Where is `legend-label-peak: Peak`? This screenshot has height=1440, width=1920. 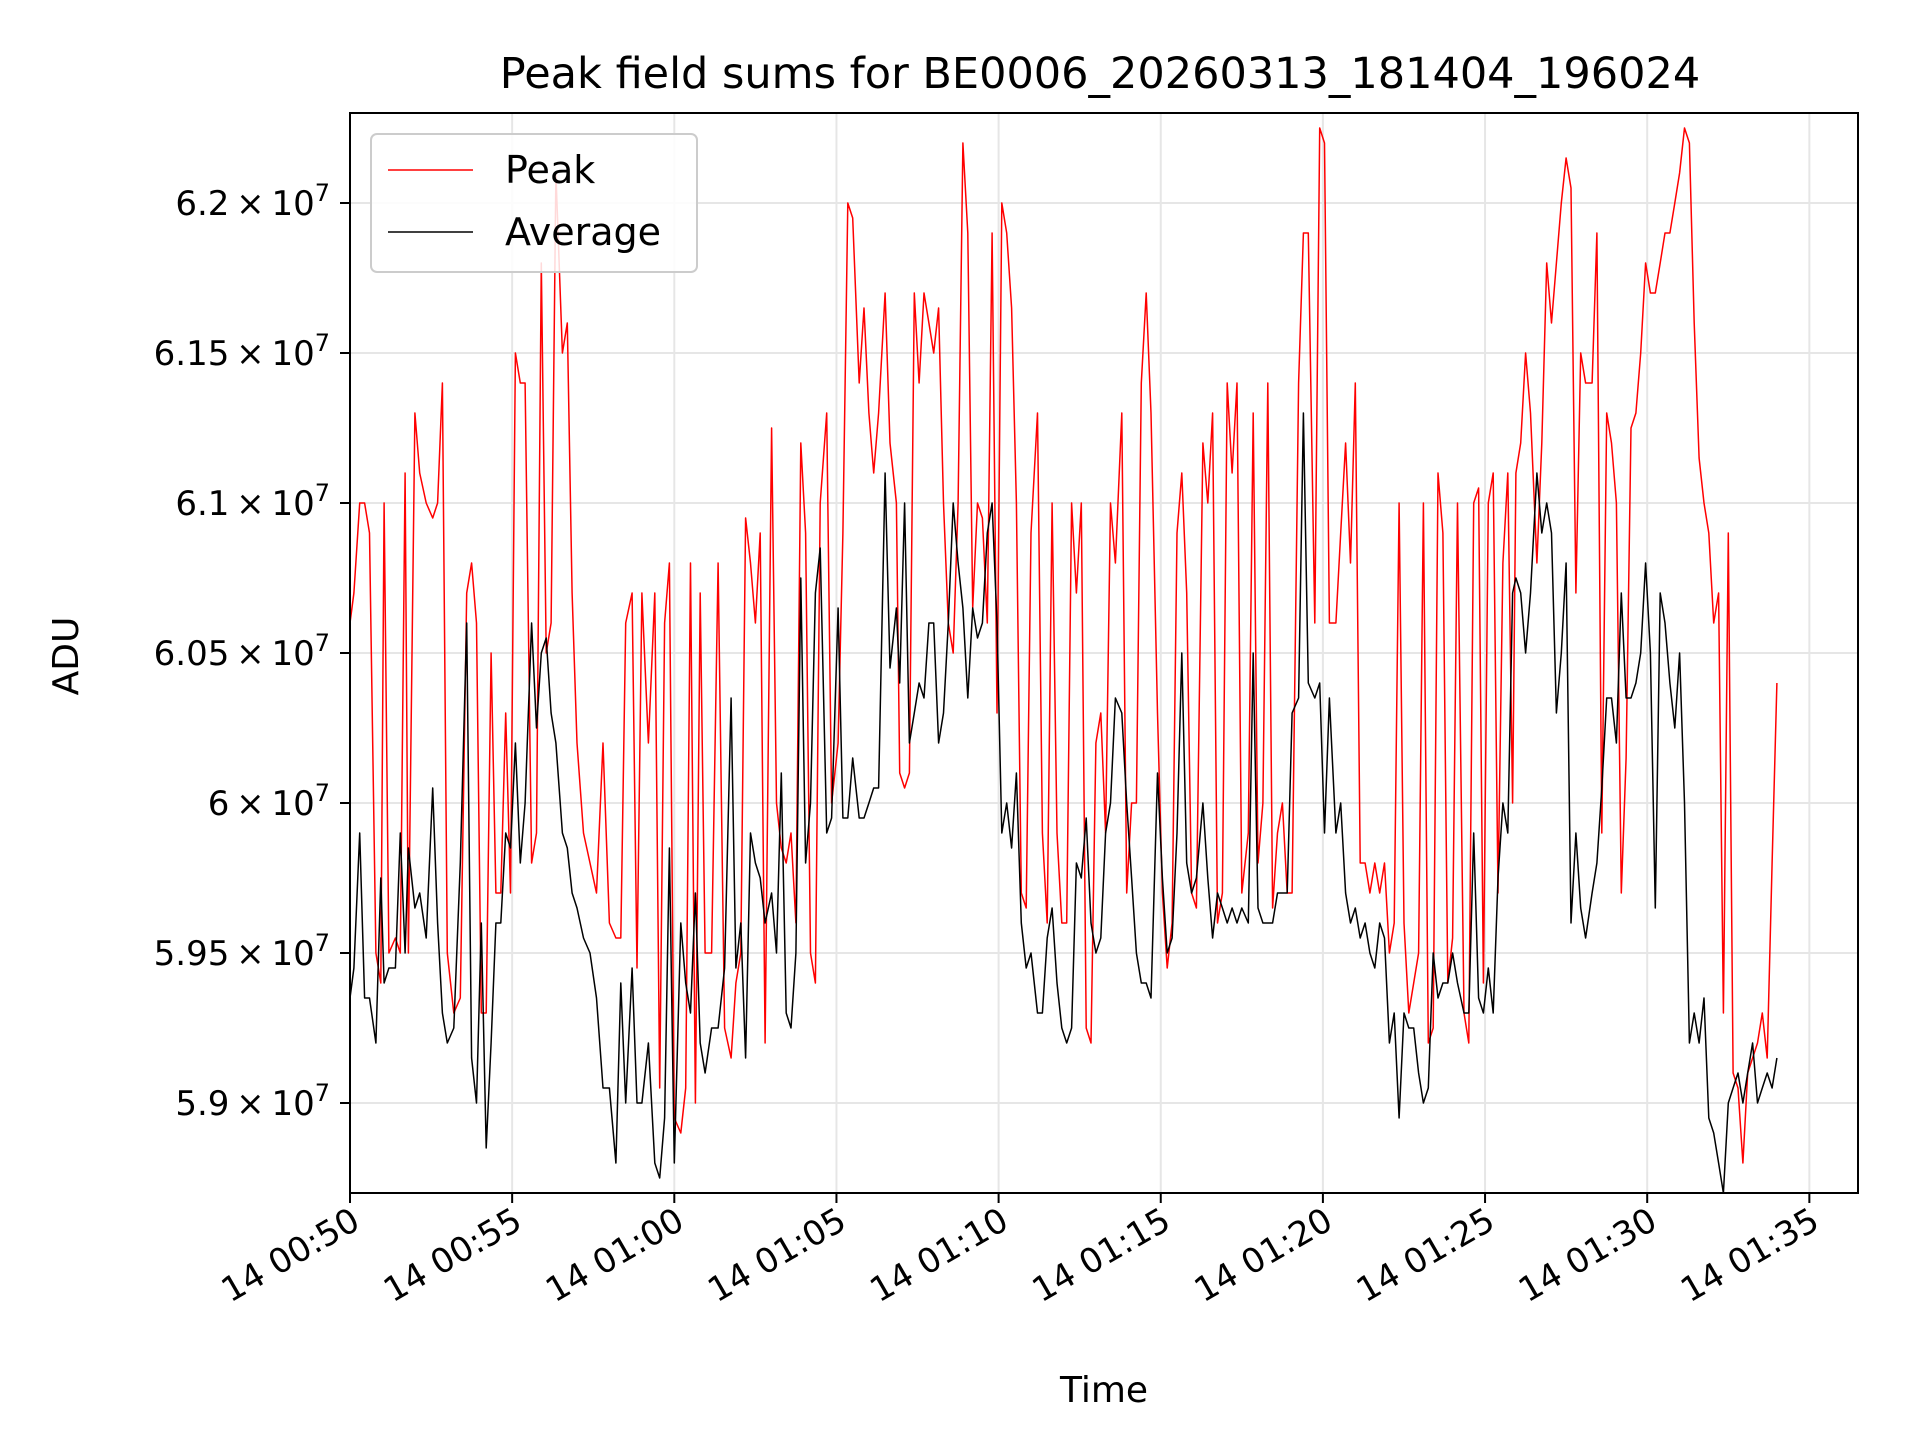
legend-label-peak: Peak is located at coordinates (550, 170).